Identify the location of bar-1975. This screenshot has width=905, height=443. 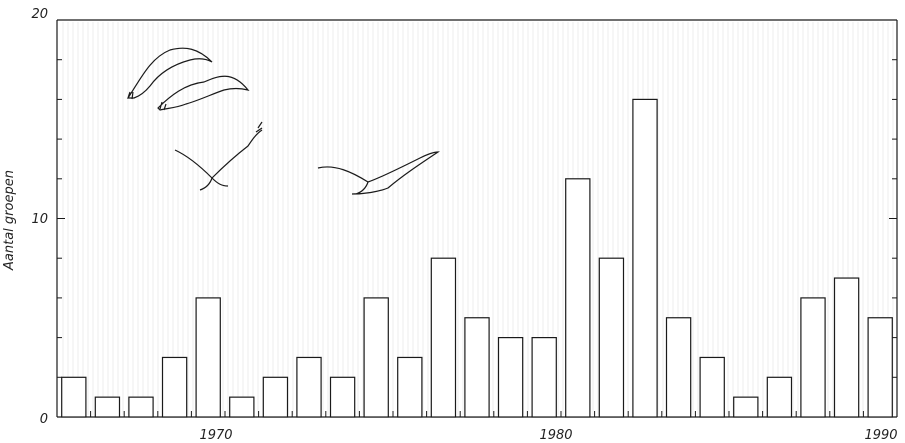
(376, 357).